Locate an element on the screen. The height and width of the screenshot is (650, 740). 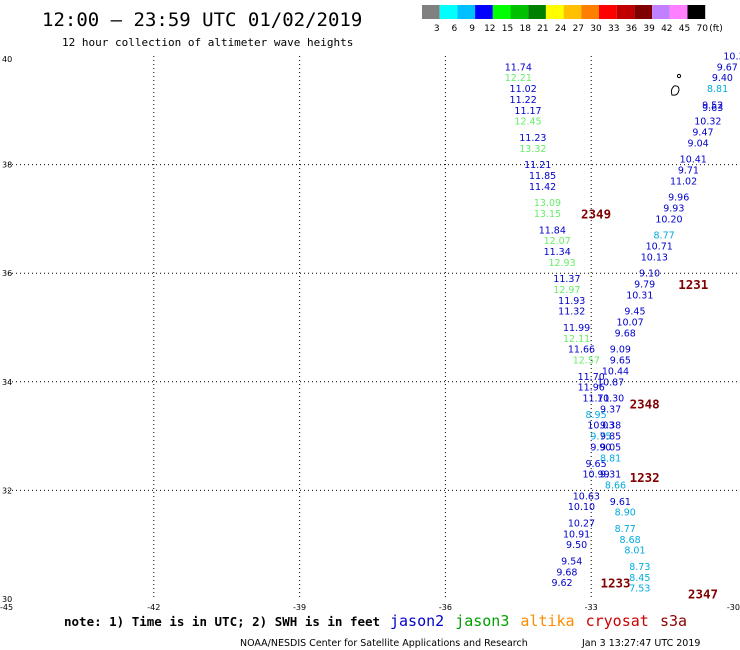
wave-height-value: 8.90 is located at coordinates (625, 513).